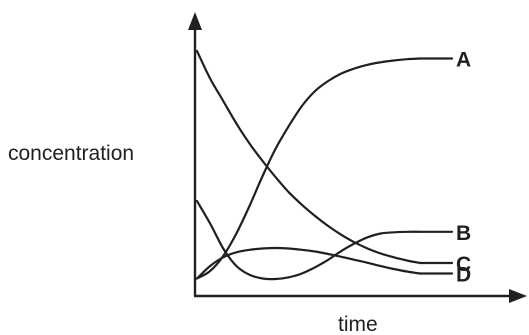 The height and width of the screenshot is (335, 529). I want to click on y-axis-arrow-icon, so click(195, 21).